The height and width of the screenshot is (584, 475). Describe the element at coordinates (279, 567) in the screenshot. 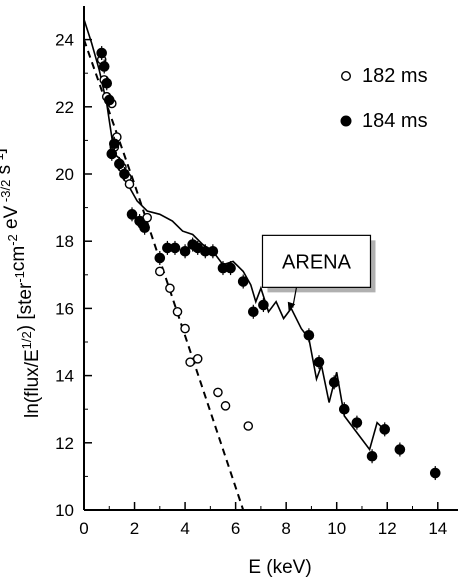

I see `x-axis-label: E (keV)` at that location.